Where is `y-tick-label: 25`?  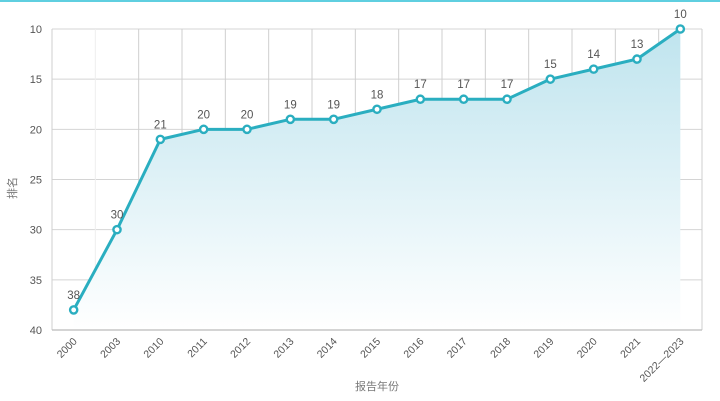 y-tick-label: 25 is located at coordinates (36, 181).